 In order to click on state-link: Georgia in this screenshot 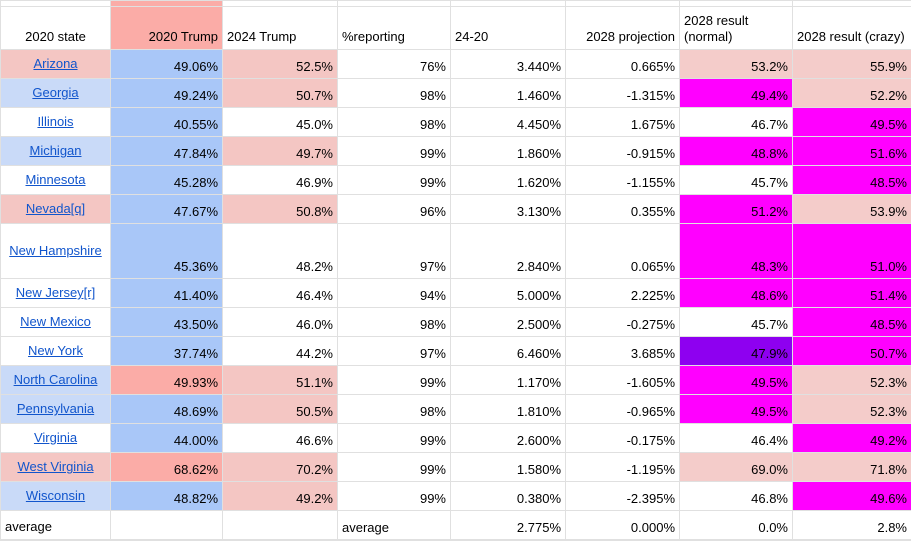, I will do `click(55, 92)`.